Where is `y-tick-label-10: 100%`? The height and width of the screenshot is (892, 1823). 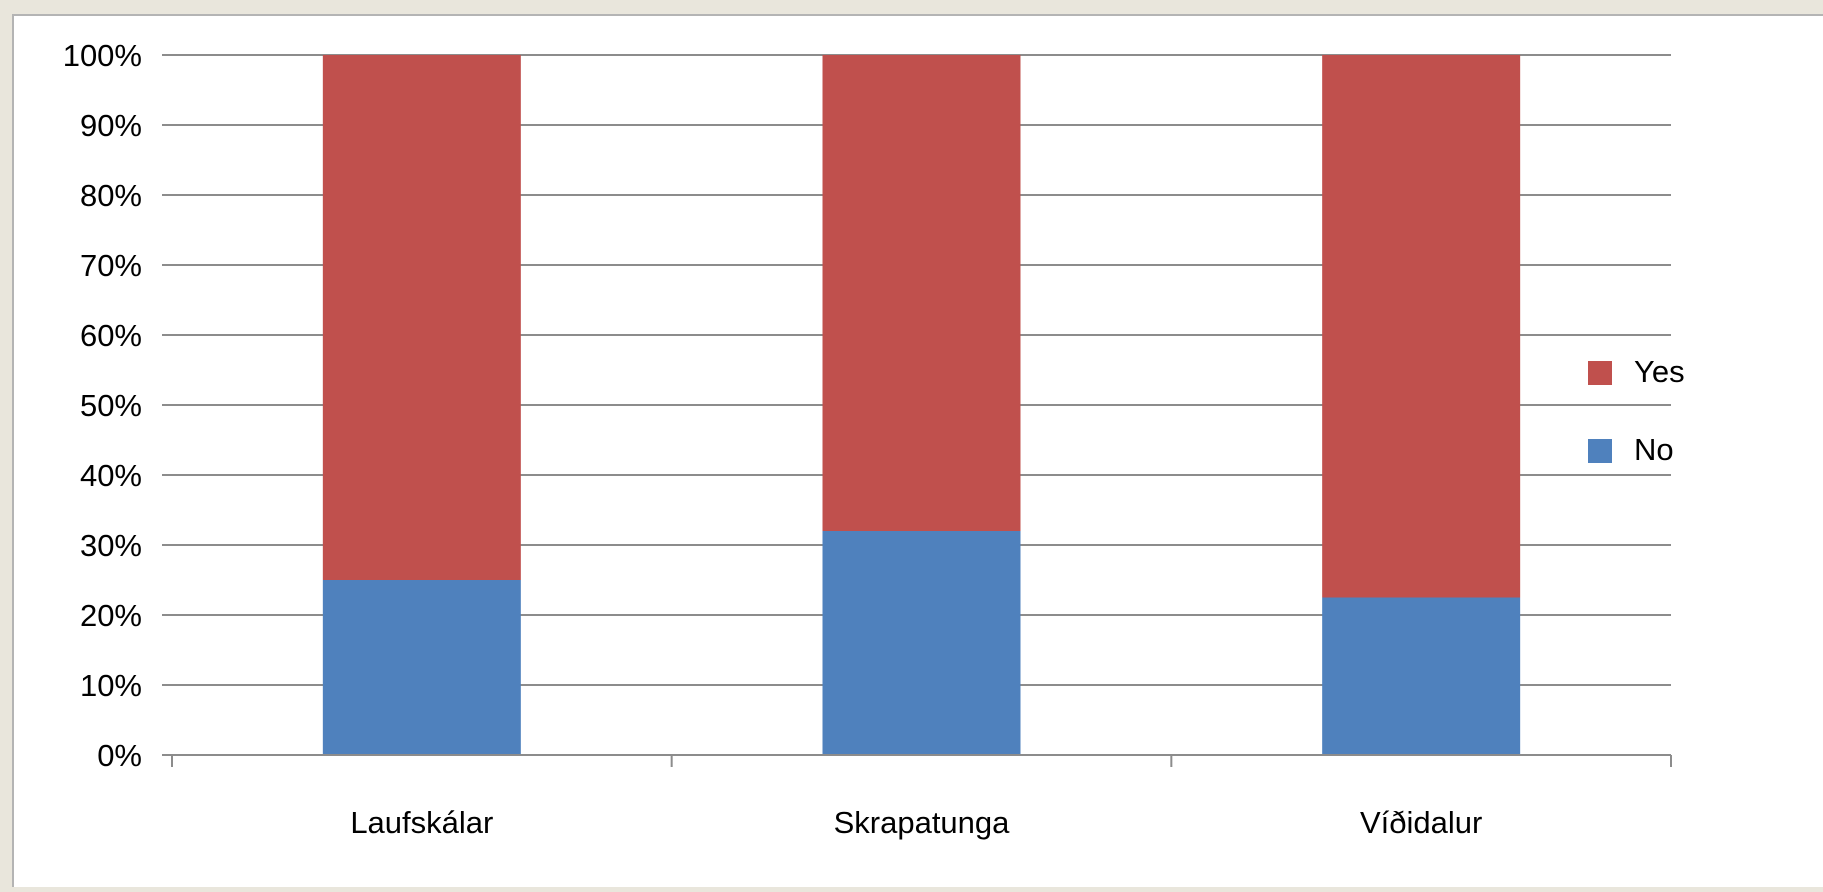 y-tick-label-10: 100% is located at coordinates (102, 55).